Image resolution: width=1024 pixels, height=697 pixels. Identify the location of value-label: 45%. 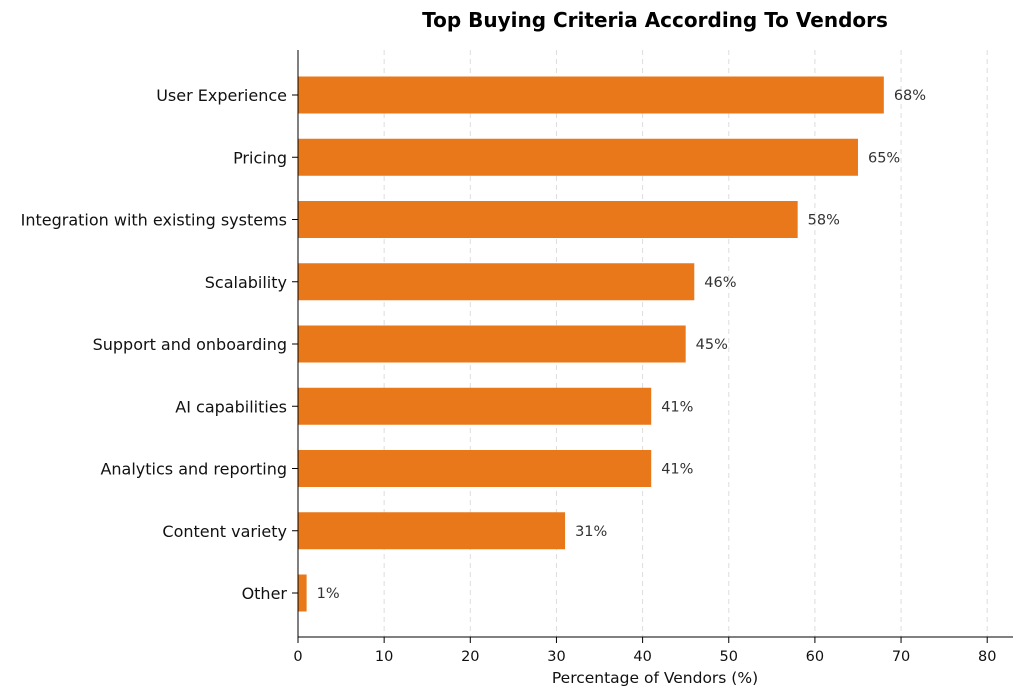
(712, 345).